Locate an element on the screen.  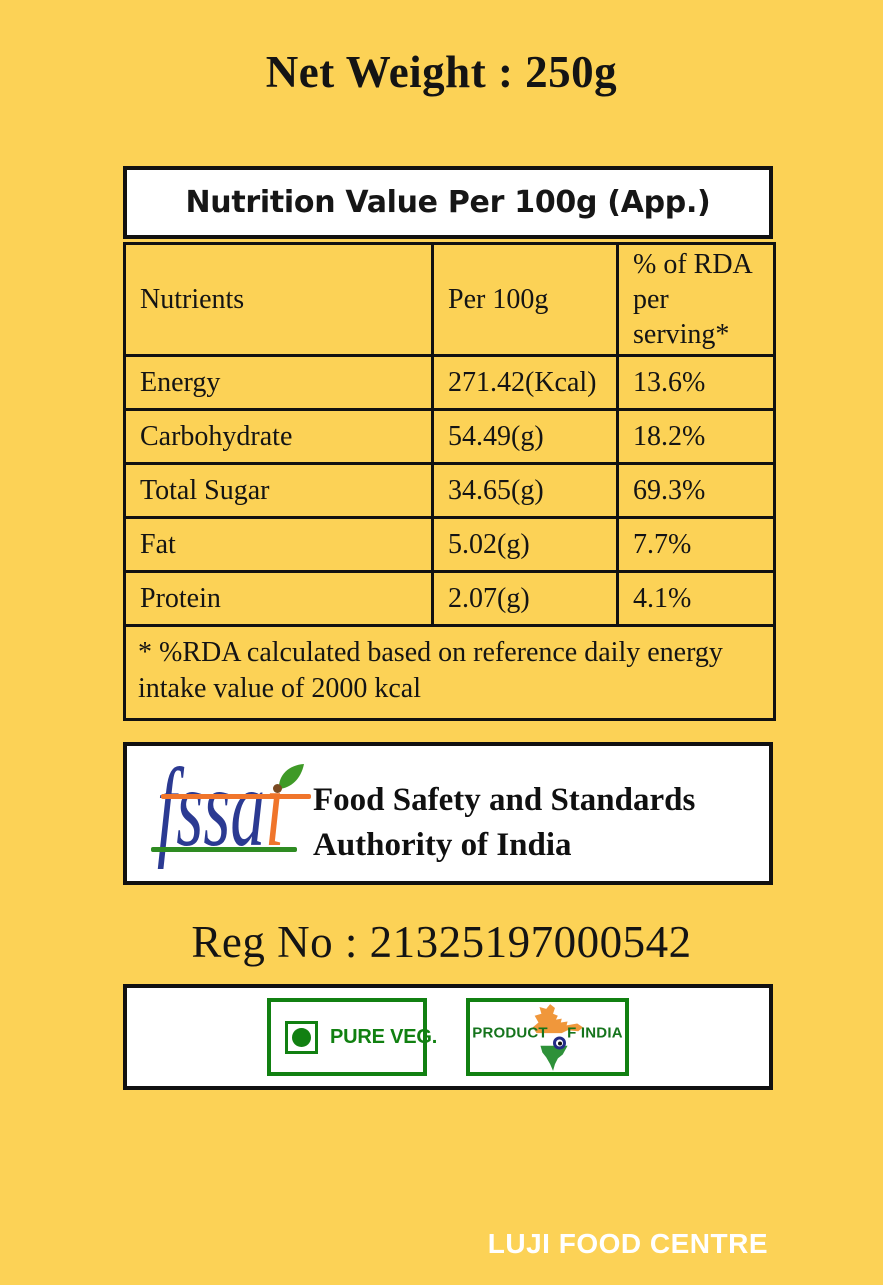
nutrient-value: 5.02(g) is located at coordinates (525, 544).